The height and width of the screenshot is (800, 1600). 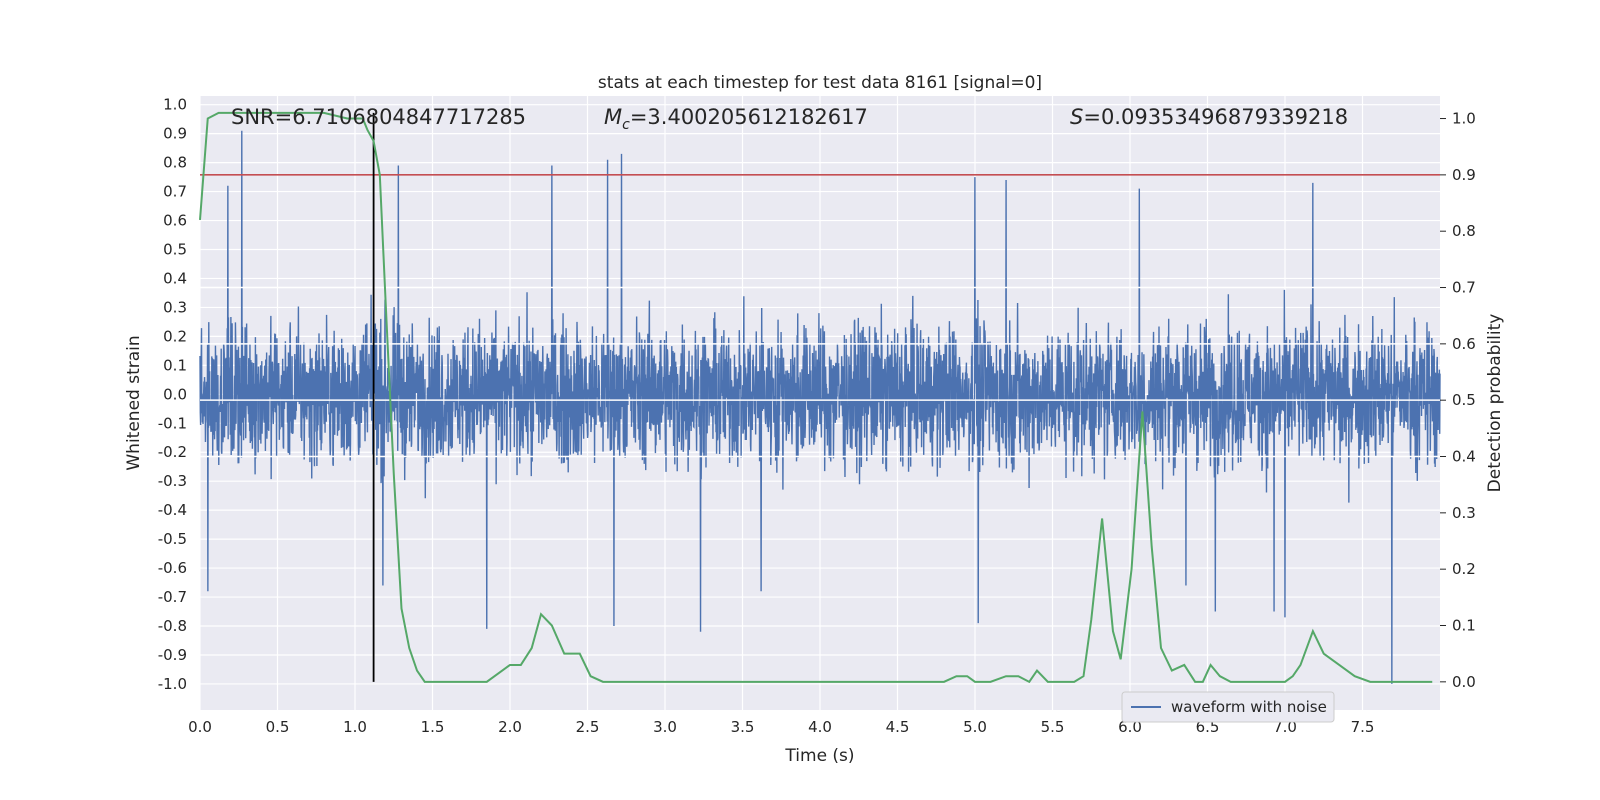 What do you see at coordinates (1464, 344) in the screenshot?
I see `y2-tick-label: 0.6` at bounding box center [1464, 344].